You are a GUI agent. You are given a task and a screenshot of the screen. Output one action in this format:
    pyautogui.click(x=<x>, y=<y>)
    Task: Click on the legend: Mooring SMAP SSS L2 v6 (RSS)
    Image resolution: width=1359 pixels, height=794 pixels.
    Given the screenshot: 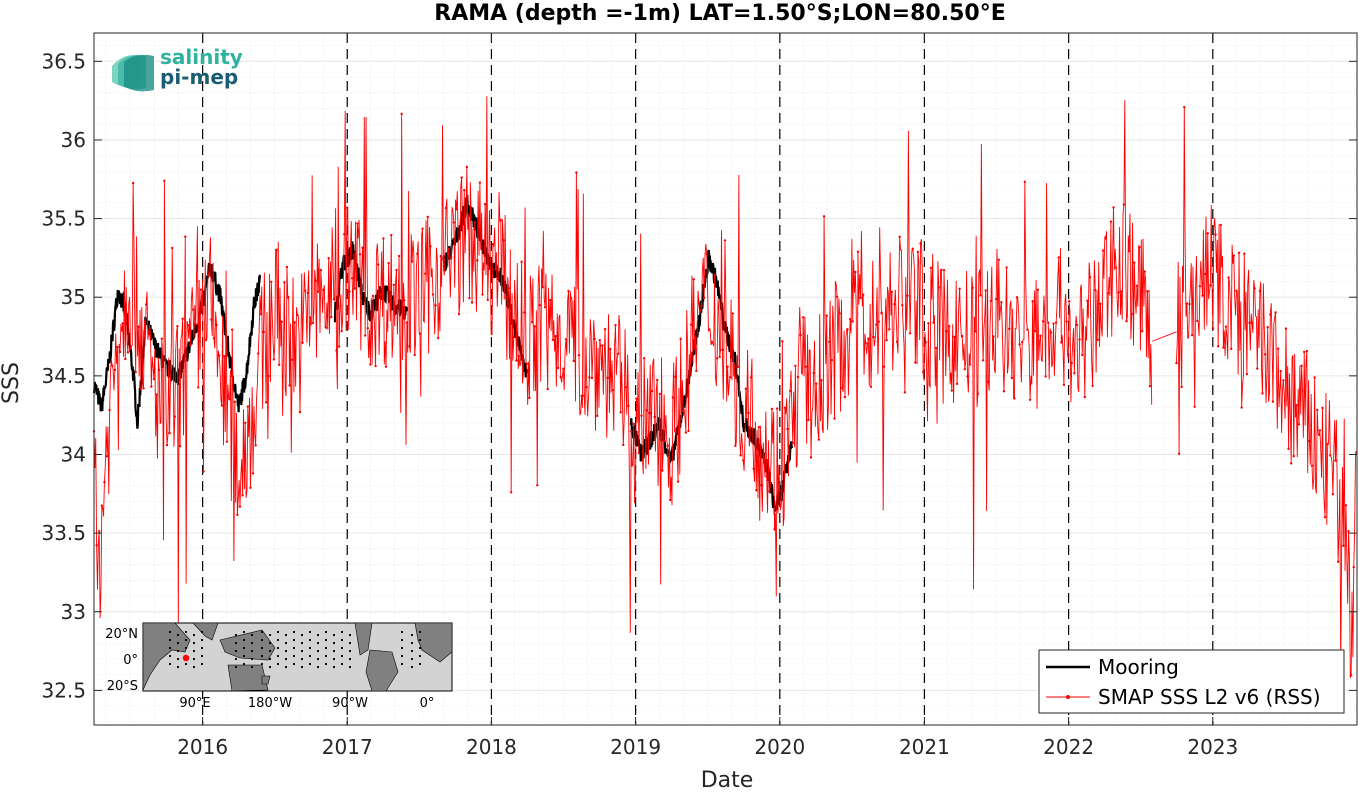 What is the action you would take?
    pyautogui.click(x=1191, y=681)
    